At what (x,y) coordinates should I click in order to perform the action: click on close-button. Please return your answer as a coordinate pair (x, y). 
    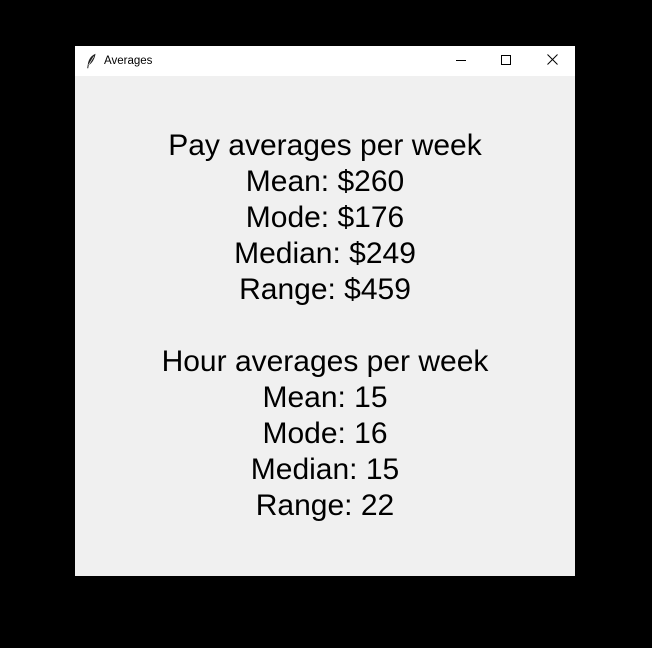
    Looking at the image, I should click on (552, 61).